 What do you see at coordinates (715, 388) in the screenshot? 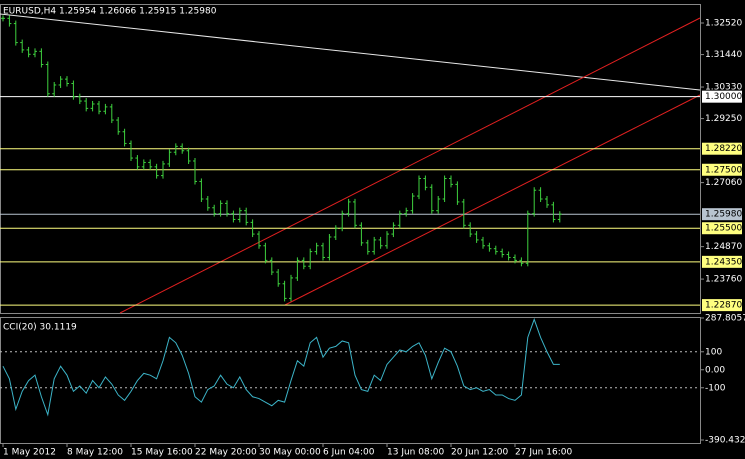
I see `y-tick-label: -100` at bounding box center [715, 388].